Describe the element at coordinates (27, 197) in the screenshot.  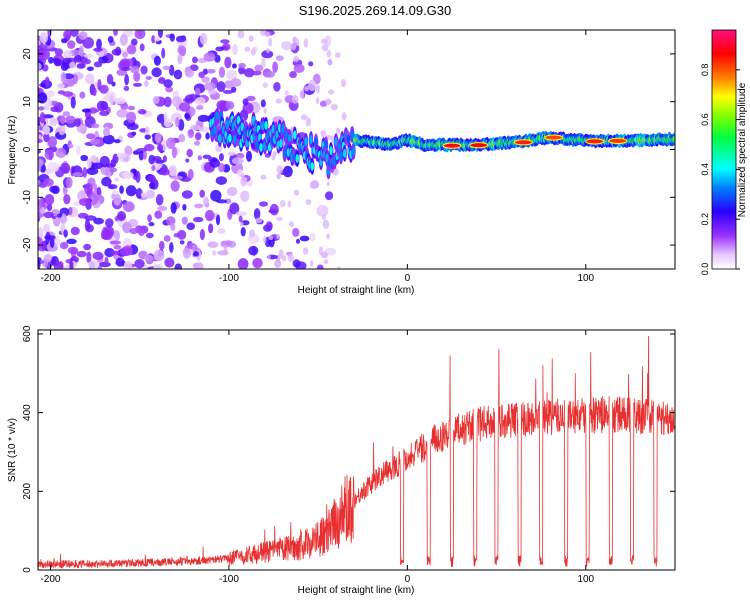
I see `spectrogram-y-tick-label: -10` at that location.